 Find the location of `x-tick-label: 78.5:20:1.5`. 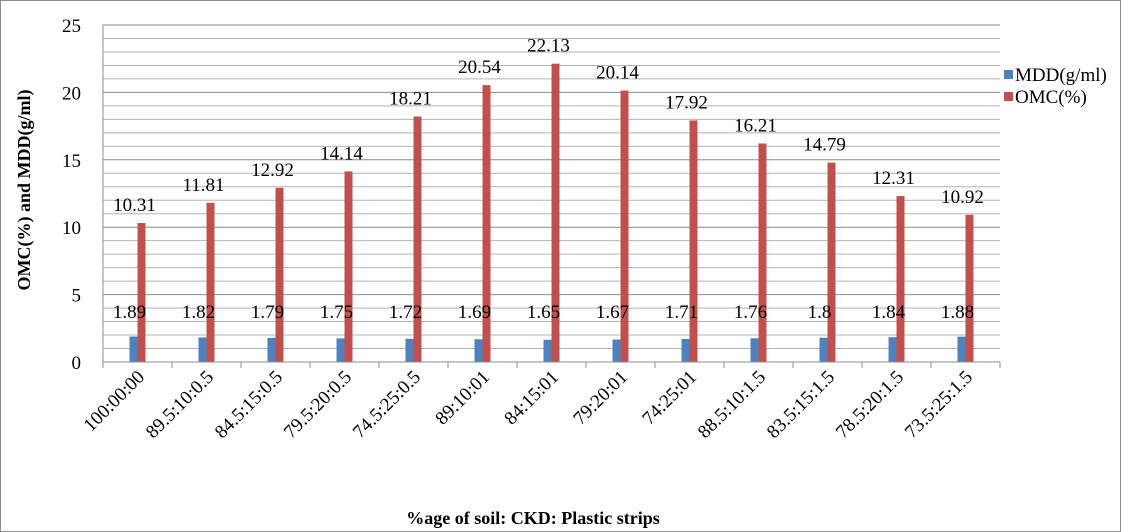

x-tick-label: 78.5:20:1.5 is located at coordinates (870, 405).